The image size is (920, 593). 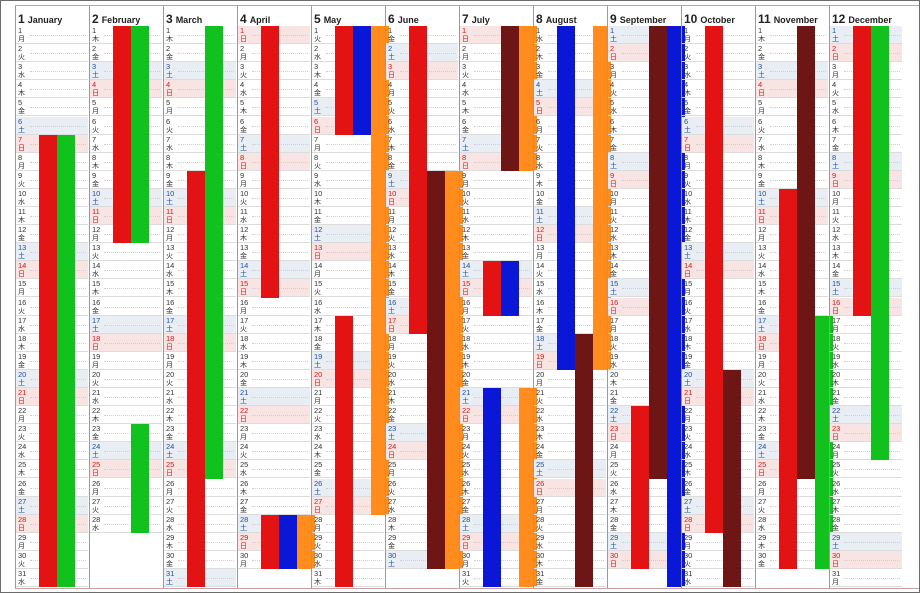 What do you see at coordinates (274, 469) in the screenshot?
I see `day-row: 25 水` at bounding box center [274, 469].